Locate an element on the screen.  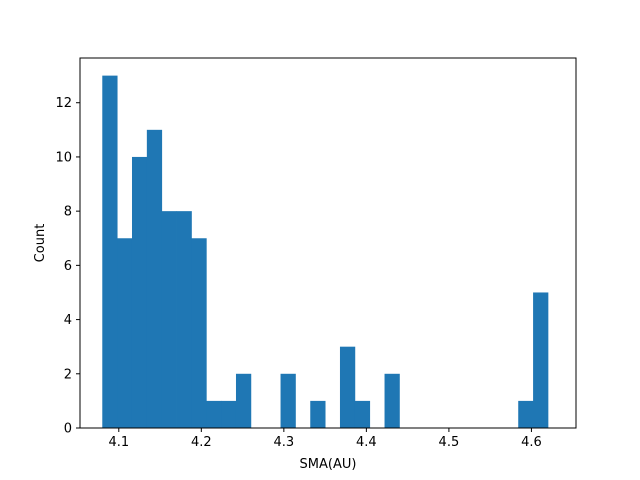
x-tick-label: 4.2 is located at coordinates (201, 442).